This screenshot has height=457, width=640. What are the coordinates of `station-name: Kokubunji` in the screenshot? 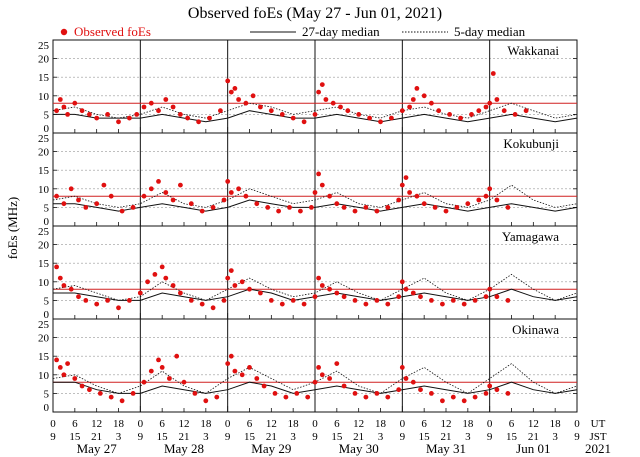 It's located at (531, 143).